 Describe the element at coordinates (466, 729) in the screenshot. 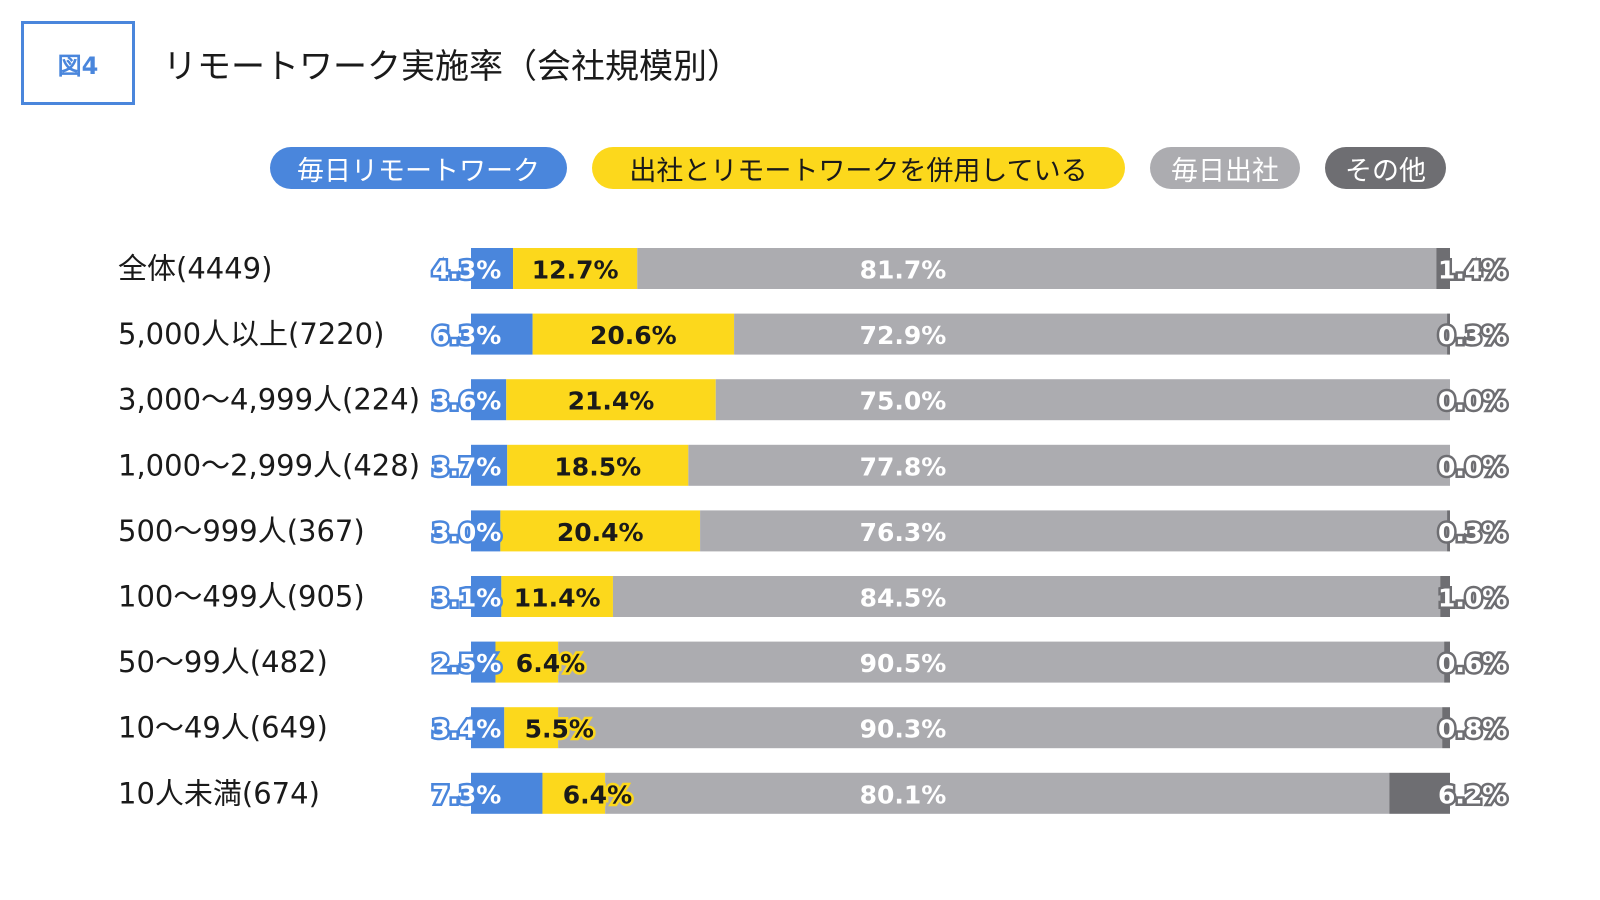

I see `data-label: 3.4%` at that location.